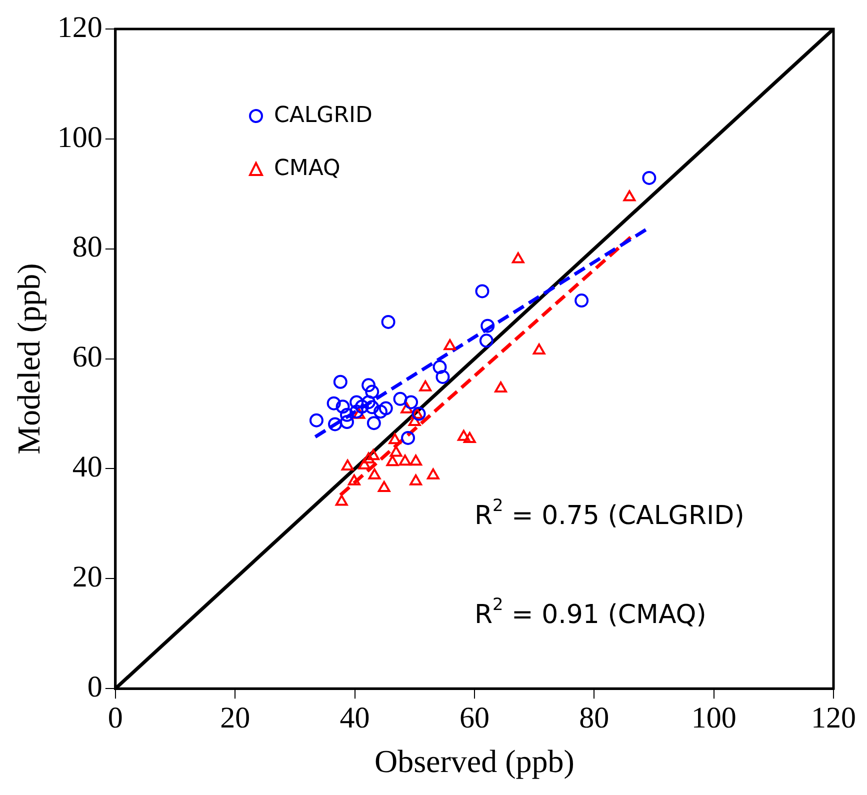 The width and height of the screenshot is (867, 795). Describe the element at coordinates (713, 717) in the screenshot. I see `x-tick-label: 100` at that location.